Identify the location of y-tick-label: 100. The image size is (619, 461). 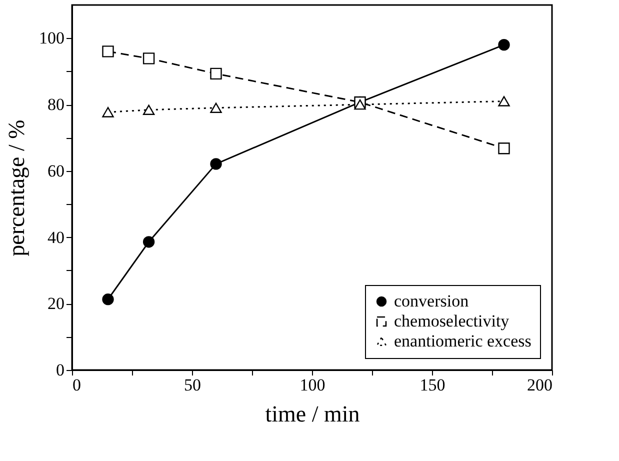
(51, 38).